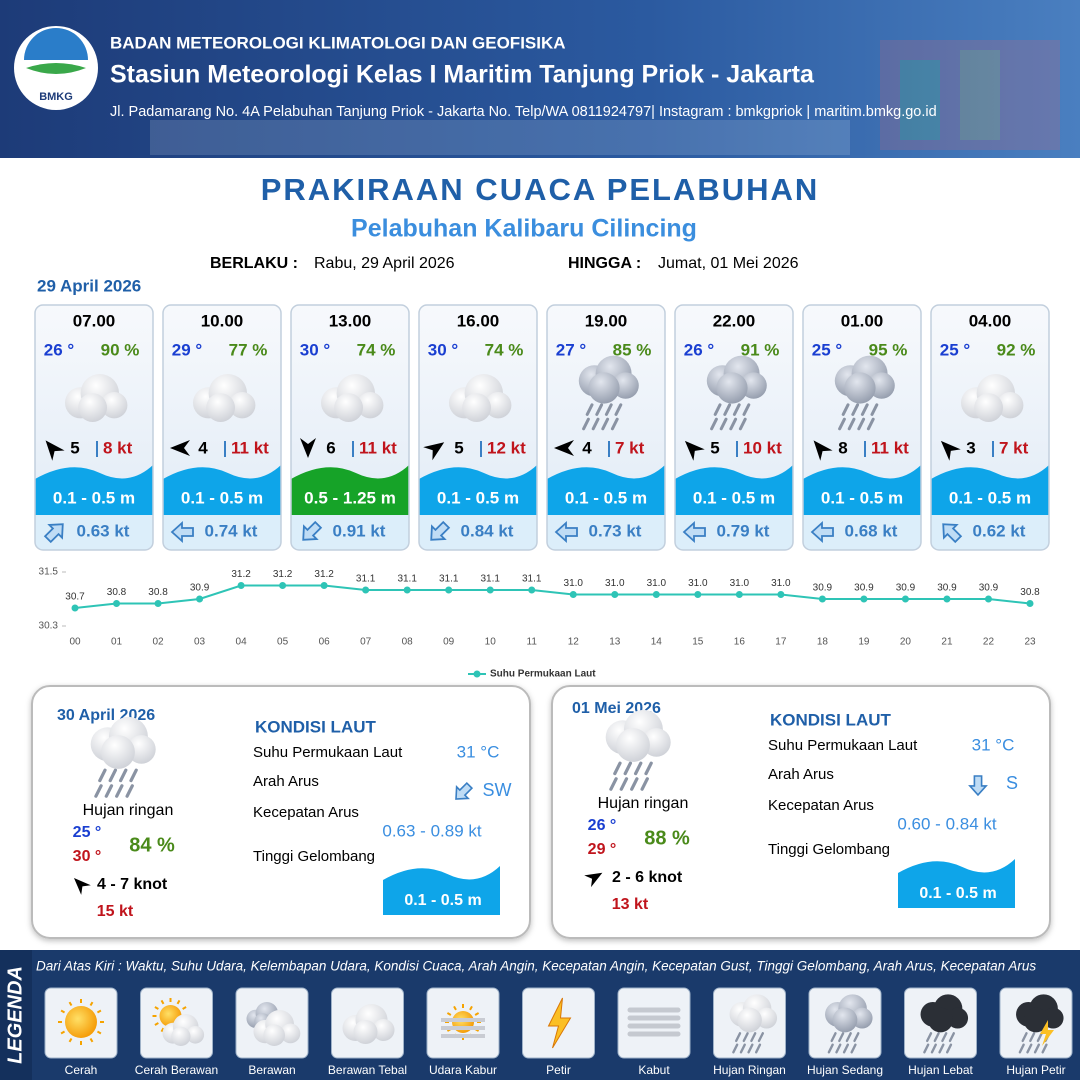 The height and width of the screenshot is (1080, 1080). What do you see at coordinates (118, 447) in the screenshot?
I see `gust: 8 kt` at bounding box center [118, 447].